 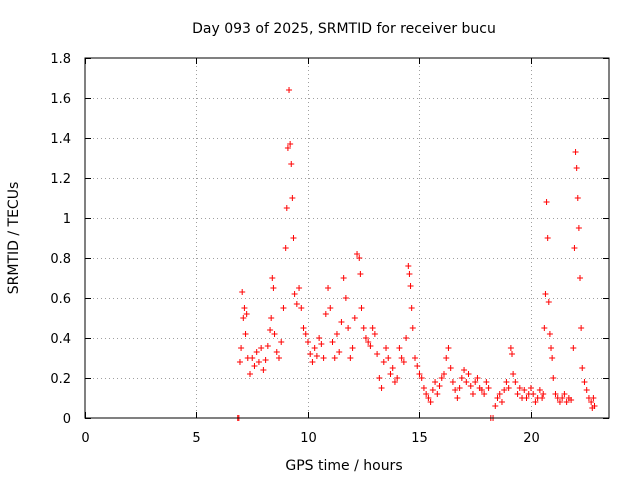 What do you see at coordinates (419, 438) in the screenshot?
I see `x-tick-label: 15` at bounding box center [419, 438].